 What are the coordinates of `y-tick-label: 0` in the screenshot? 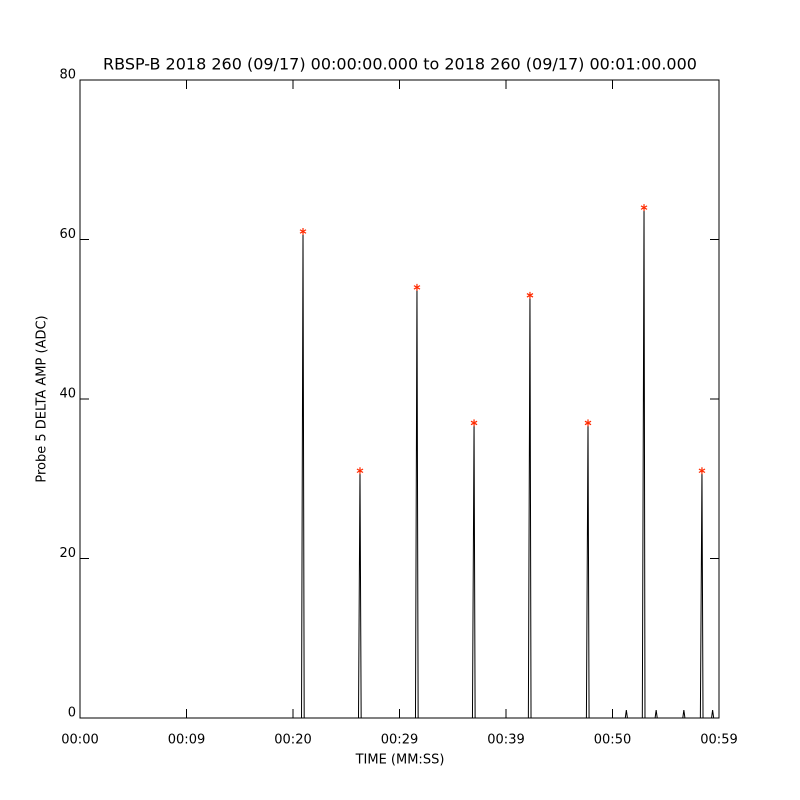 It's located at (72, 713).